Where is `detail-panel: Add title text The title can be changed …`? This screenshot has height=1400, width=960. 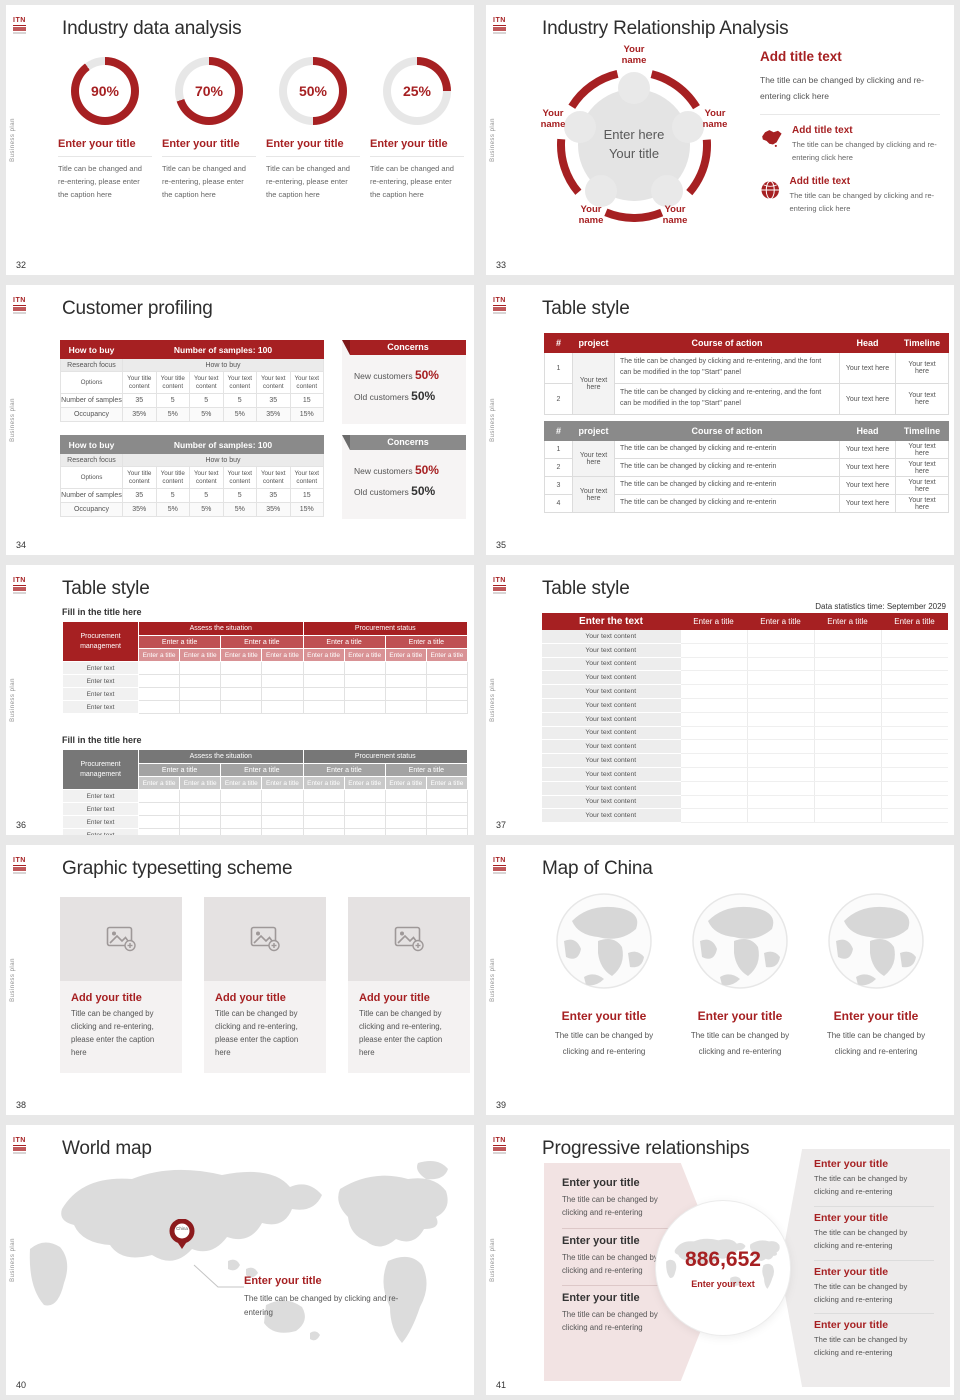 detail-panel: Add title text The title can be changed … is located at coordinates (850, 137).